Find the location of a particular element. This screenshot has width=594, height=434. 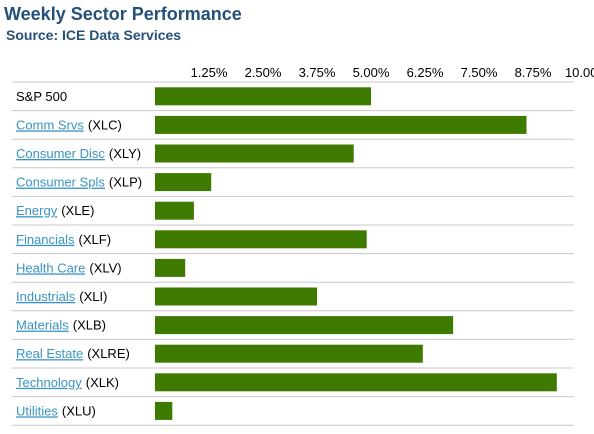

sector-link: Real Estate is located at coordinates (49, 353).